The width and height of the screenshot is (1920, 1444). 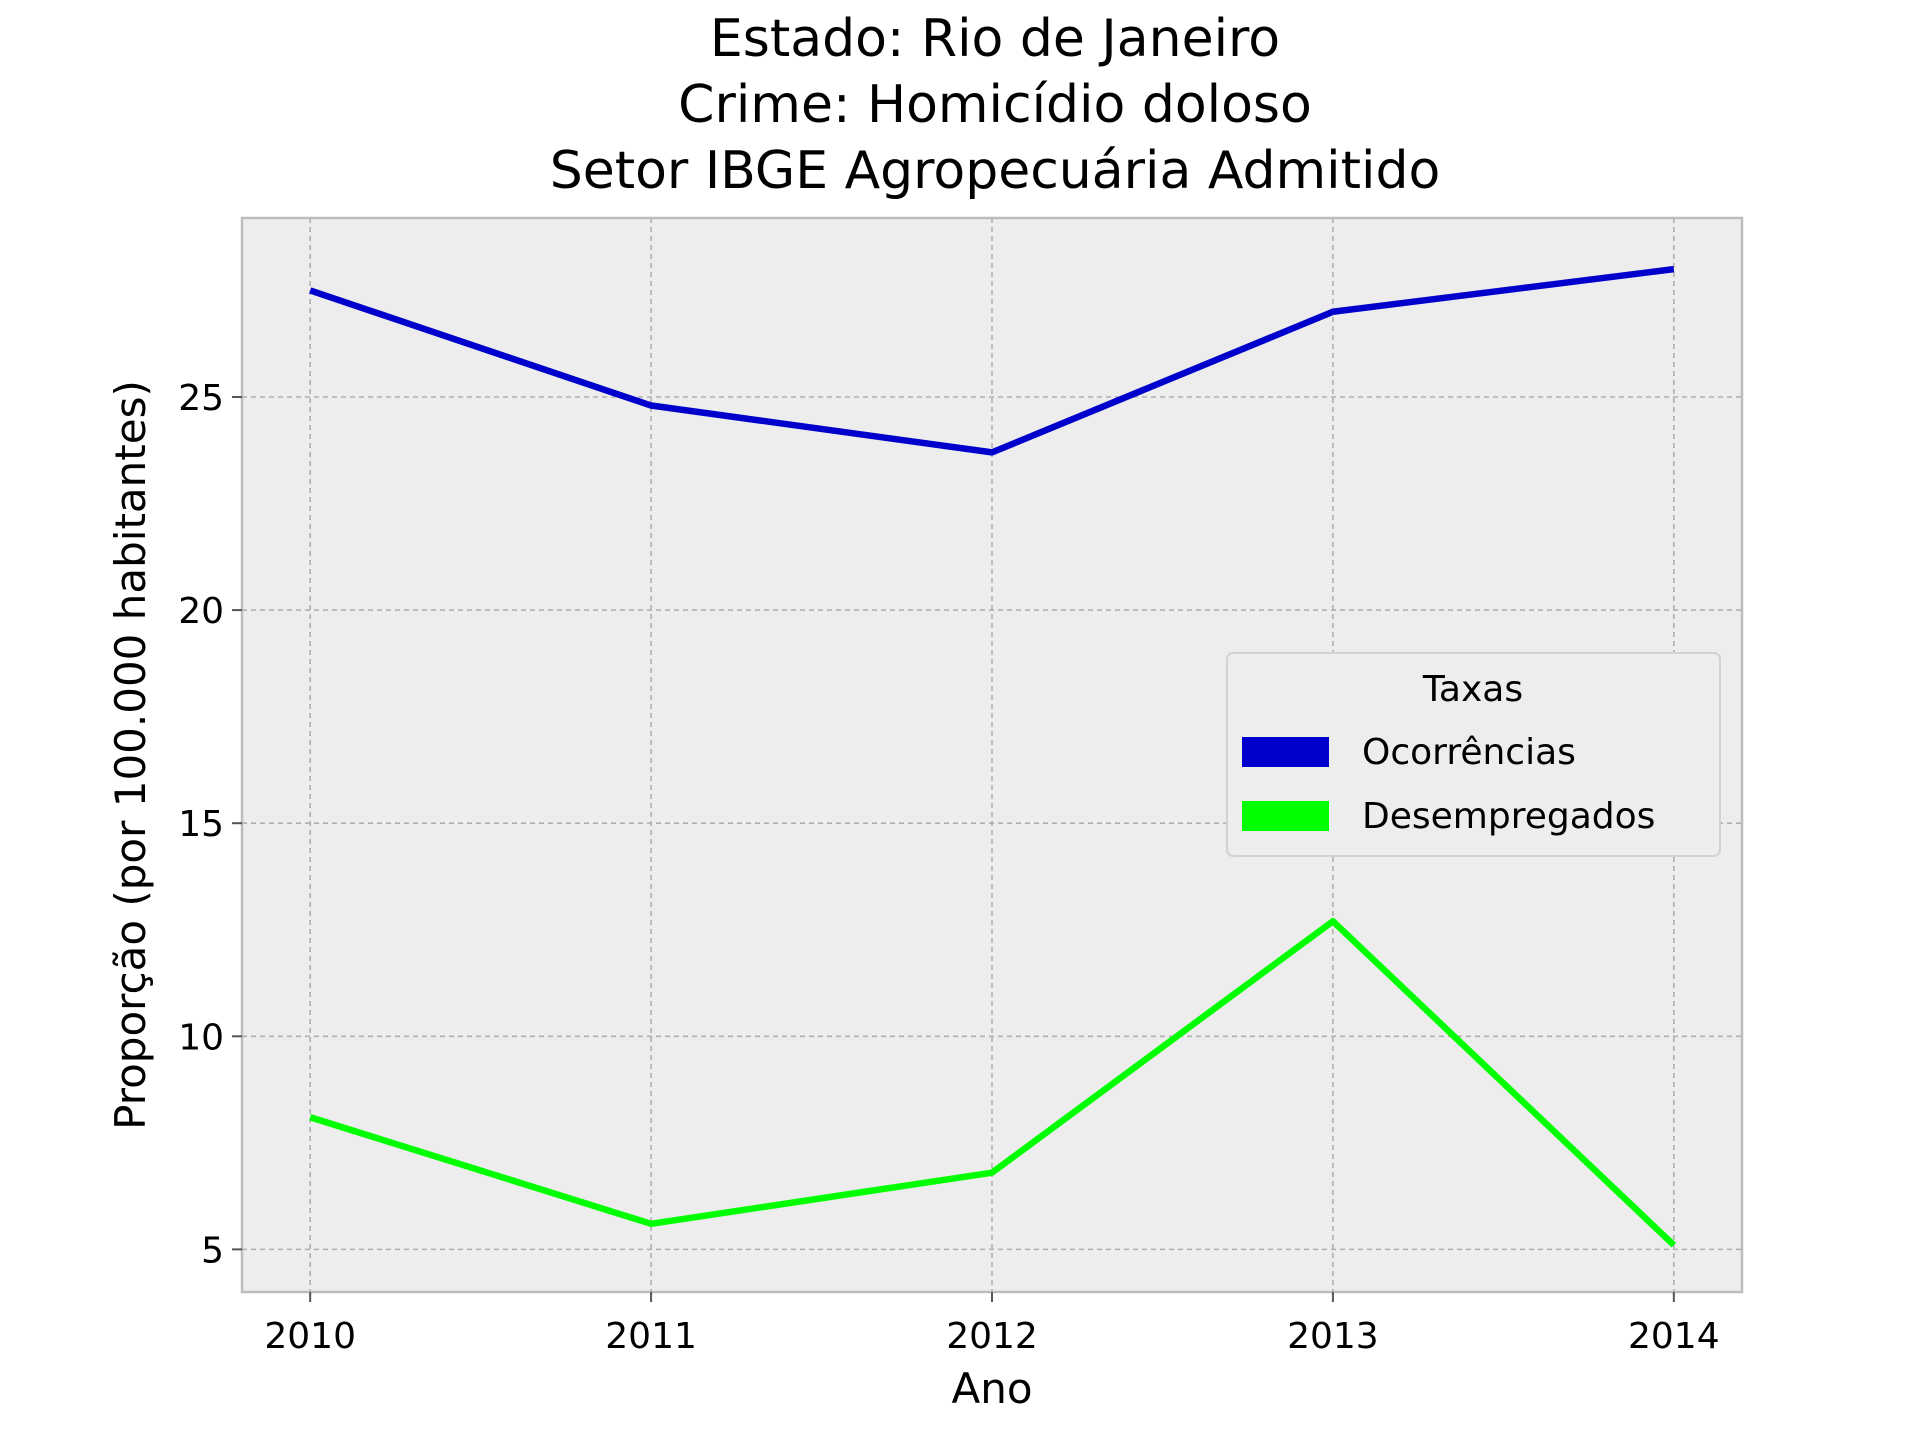 What do you see at coordinates (651, 1336) in the screenshot?
I see `x-tick-label: 2011` at bounding box center [651, 1336].